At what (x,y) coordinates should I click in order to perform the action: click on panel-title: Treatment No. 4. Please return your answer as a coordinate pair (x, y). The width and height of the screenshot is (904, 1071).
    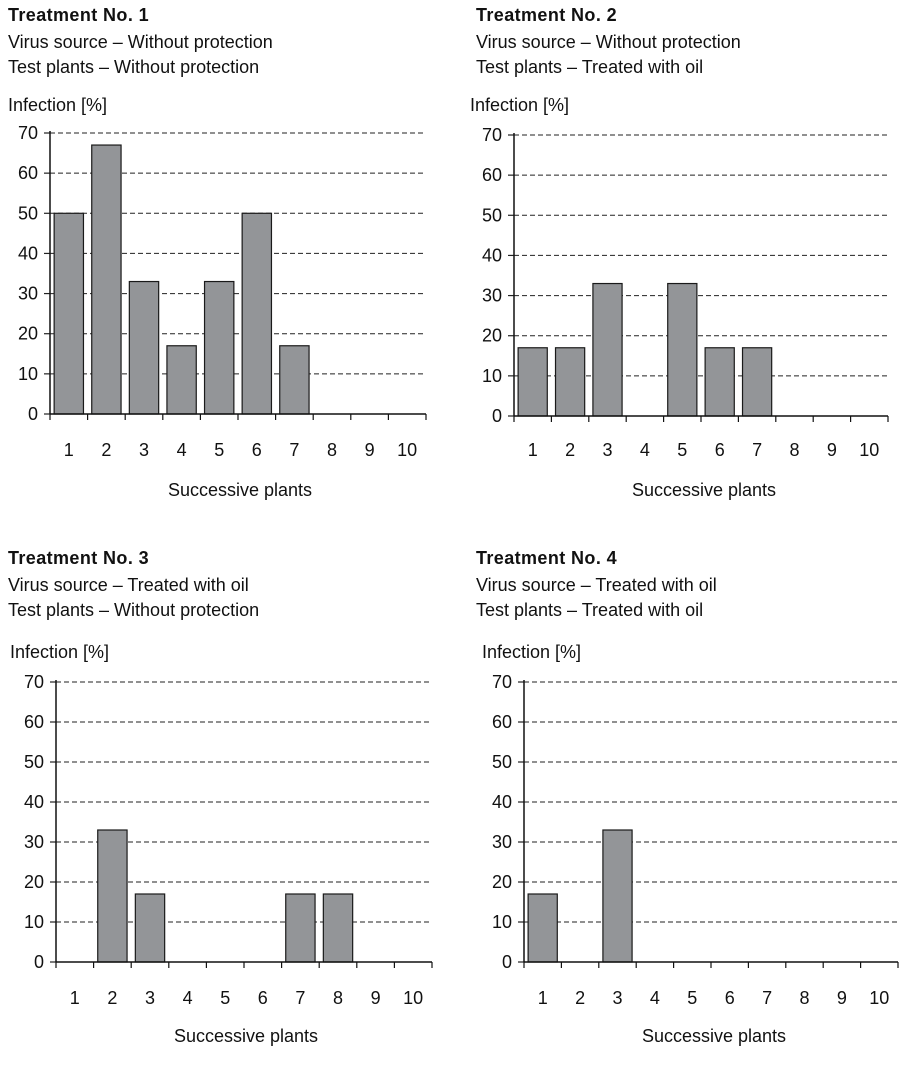
    Looking at the image, I should click on (547, 558).